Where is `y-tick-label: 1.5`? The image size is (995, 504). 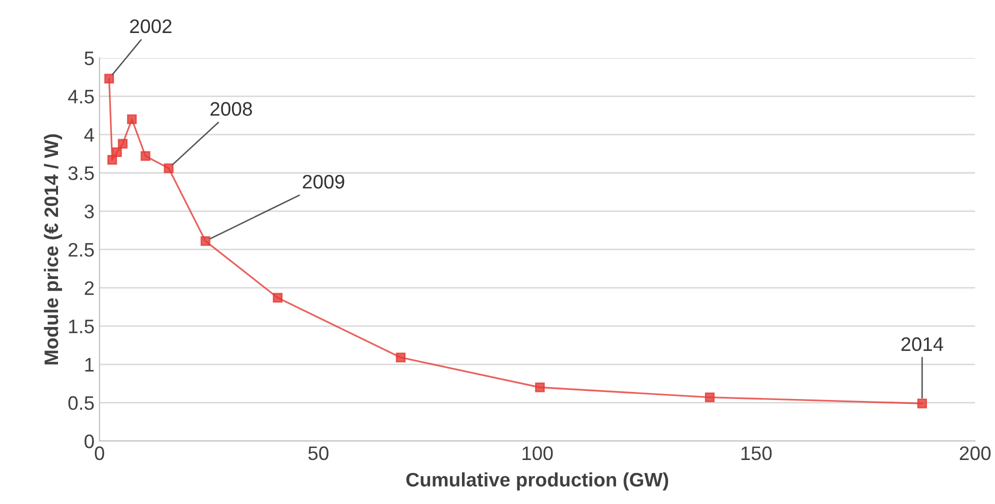
y-tick-label: 1.5 is located at coordinates (81, 327).